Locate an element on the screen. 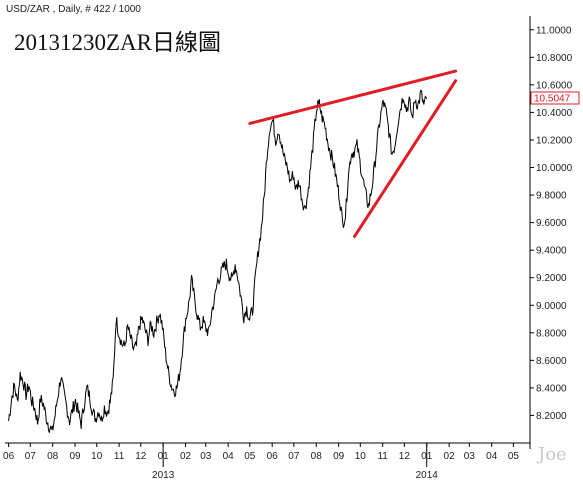 The image size is (583, 487). y-tick-label: 9.8000 is located at coordinates (551, 196).